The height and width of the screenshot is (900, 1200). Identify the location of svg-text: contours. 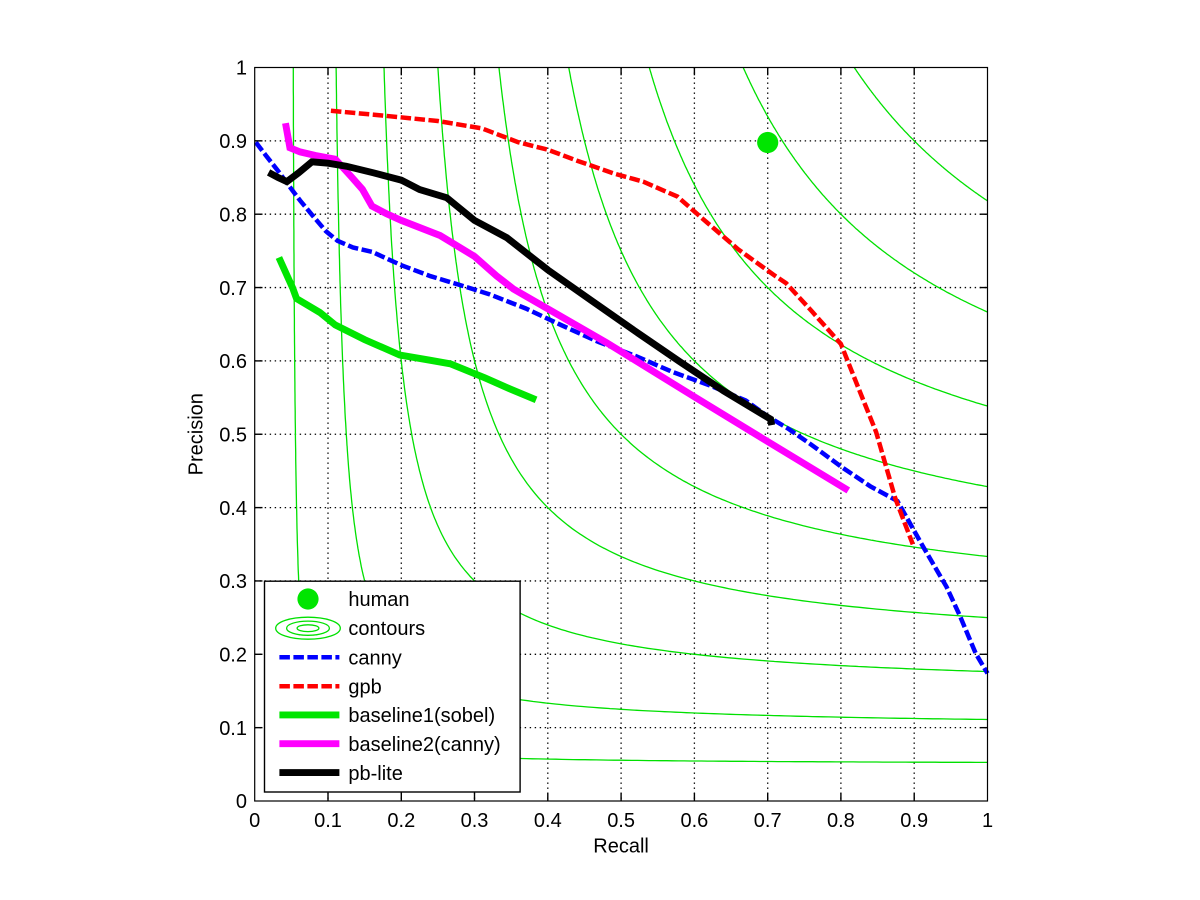
(386, 629).